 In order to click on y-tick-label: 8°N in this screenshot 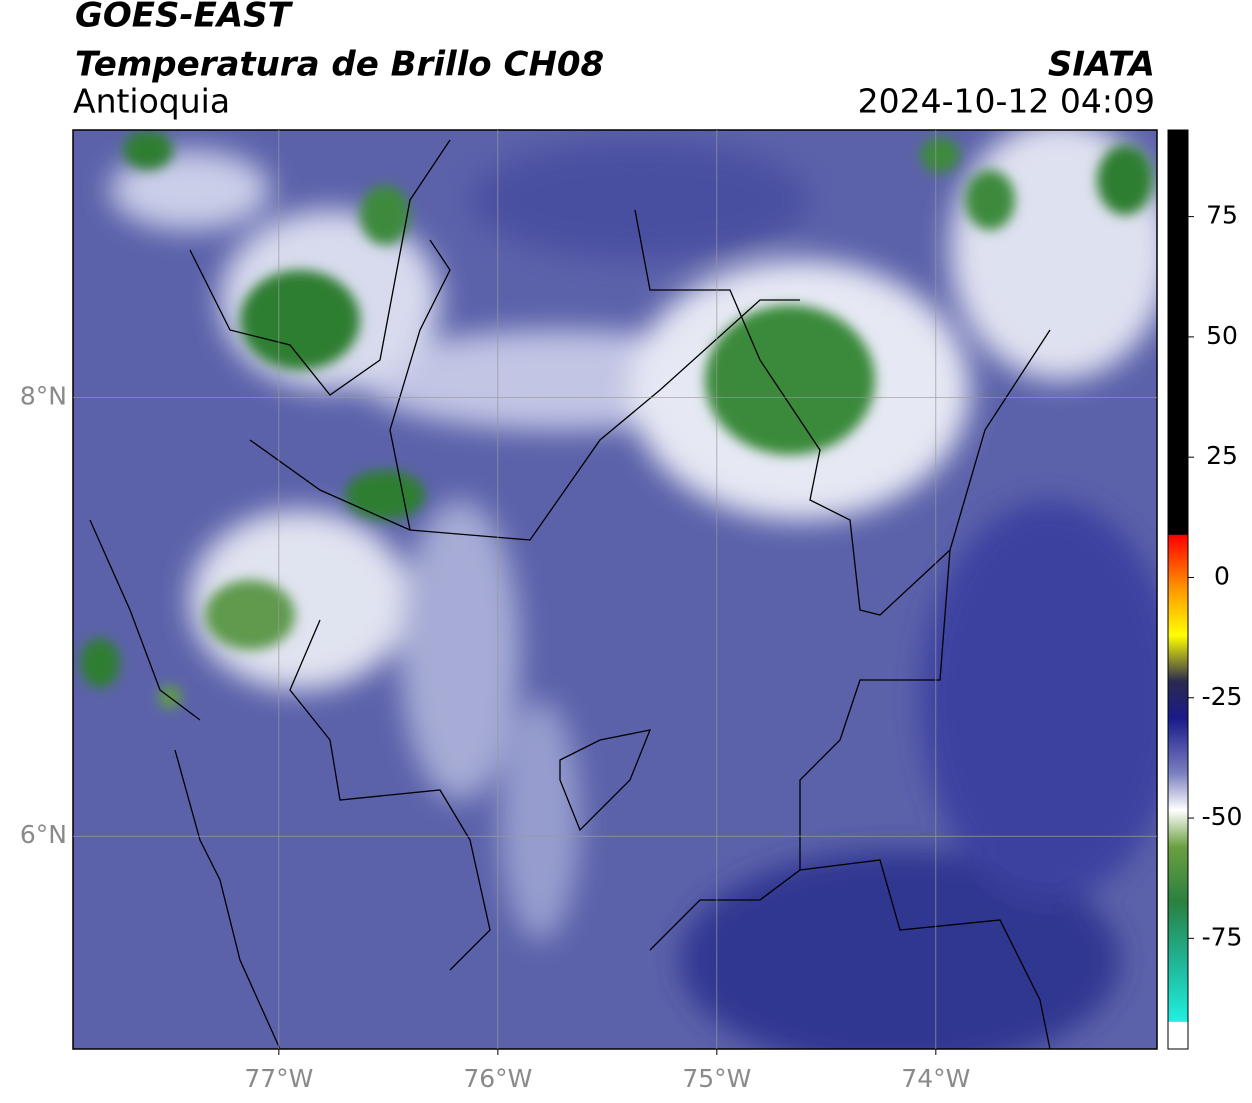, I will do `click(43, 396)`.